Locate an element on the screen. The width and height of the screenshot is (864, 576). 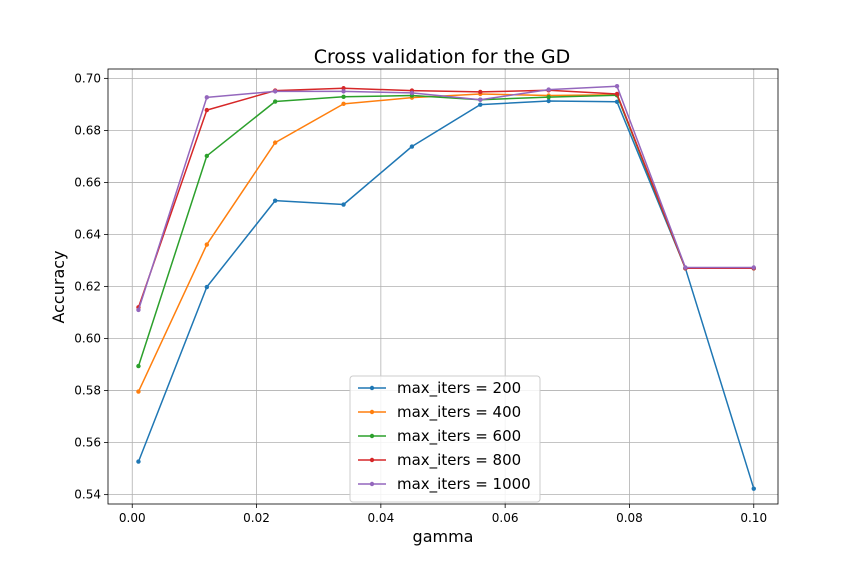
legend-label: max_iters = 600 is located at coordinates (459, 436).